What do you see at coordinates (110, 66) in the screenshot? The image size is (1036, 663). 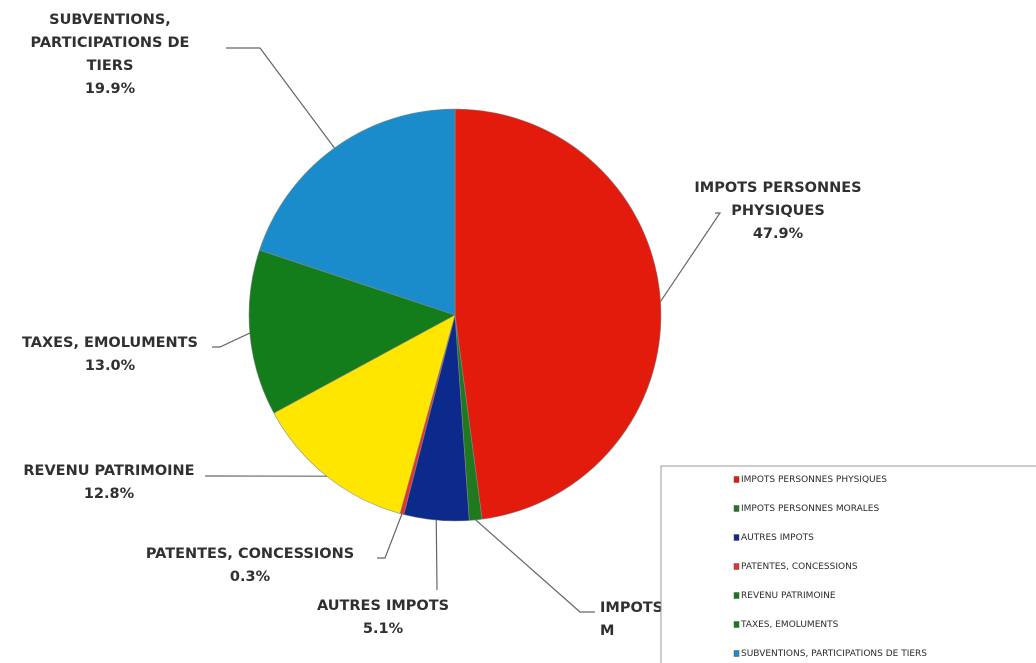 I see `slice-label-subventions-participations-de-tiers: TIERS` at bounding box center [110, 66].